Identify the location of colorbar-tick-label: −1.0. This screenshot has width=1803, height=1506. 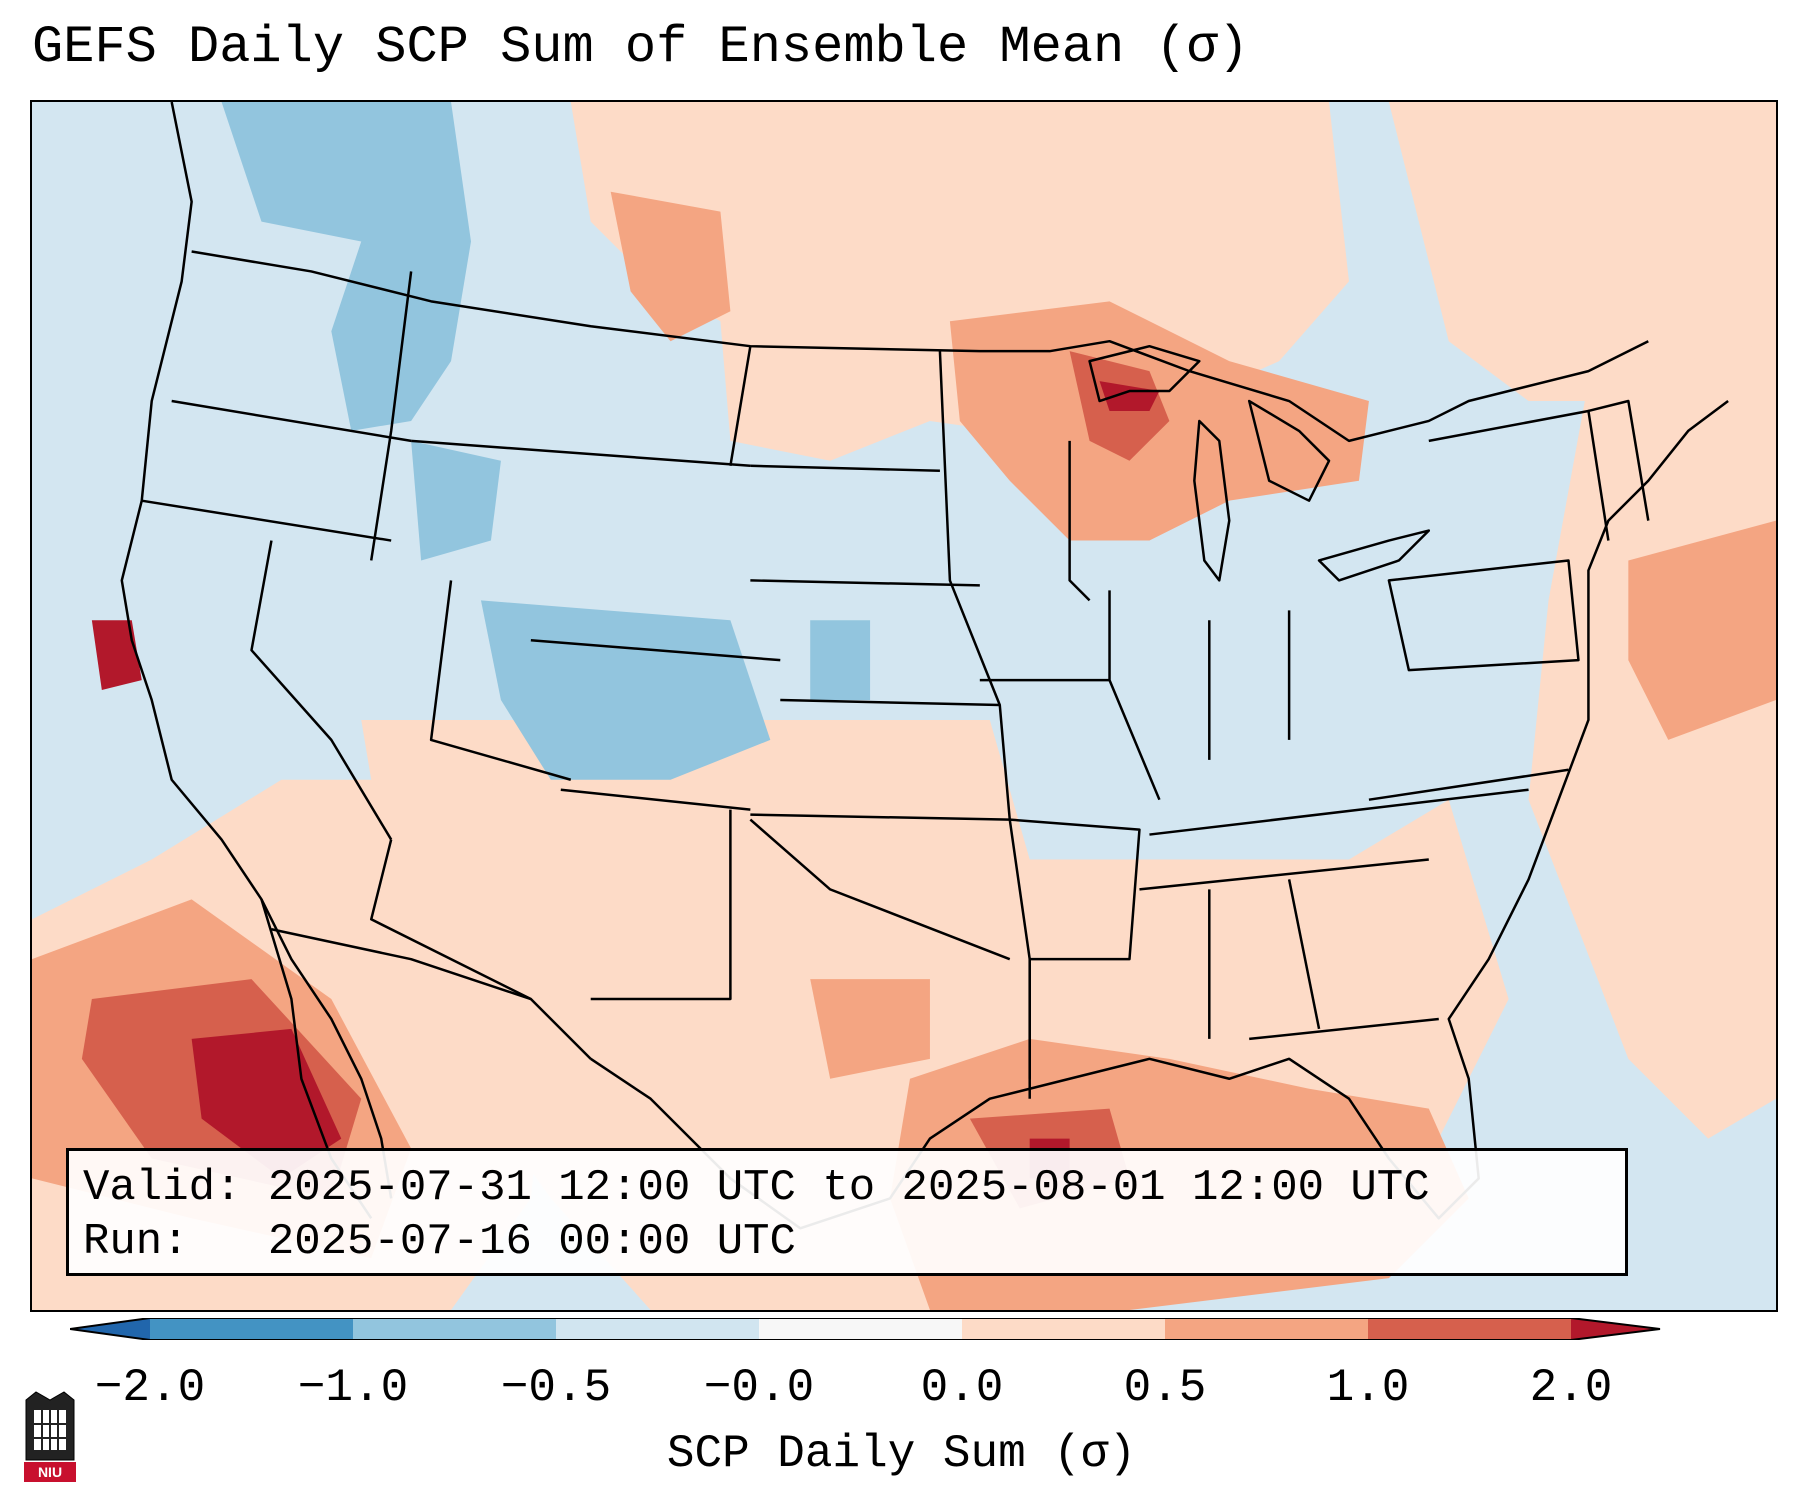
(353, 1388).